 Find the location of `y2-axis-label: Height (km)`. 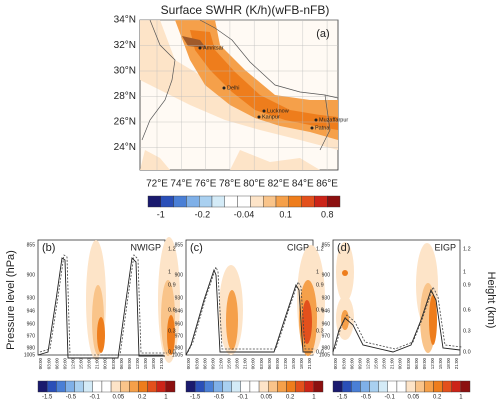

y2-axis-label: Height (km) is located at coordinates (491, 300).